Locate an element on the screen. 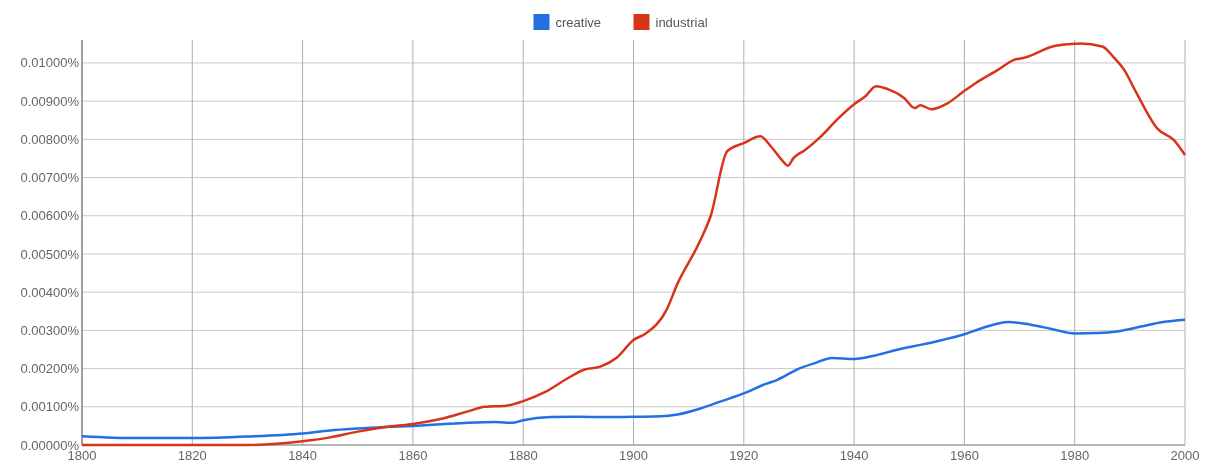  y-tick-label: 0.00500% is located at coordinates (50, 254).